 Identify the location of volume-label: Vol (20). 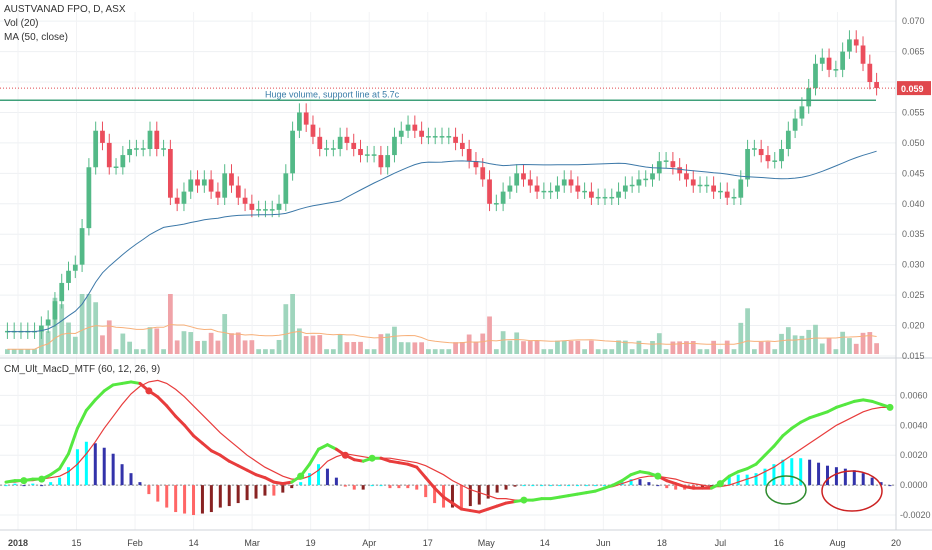
(21, 23).